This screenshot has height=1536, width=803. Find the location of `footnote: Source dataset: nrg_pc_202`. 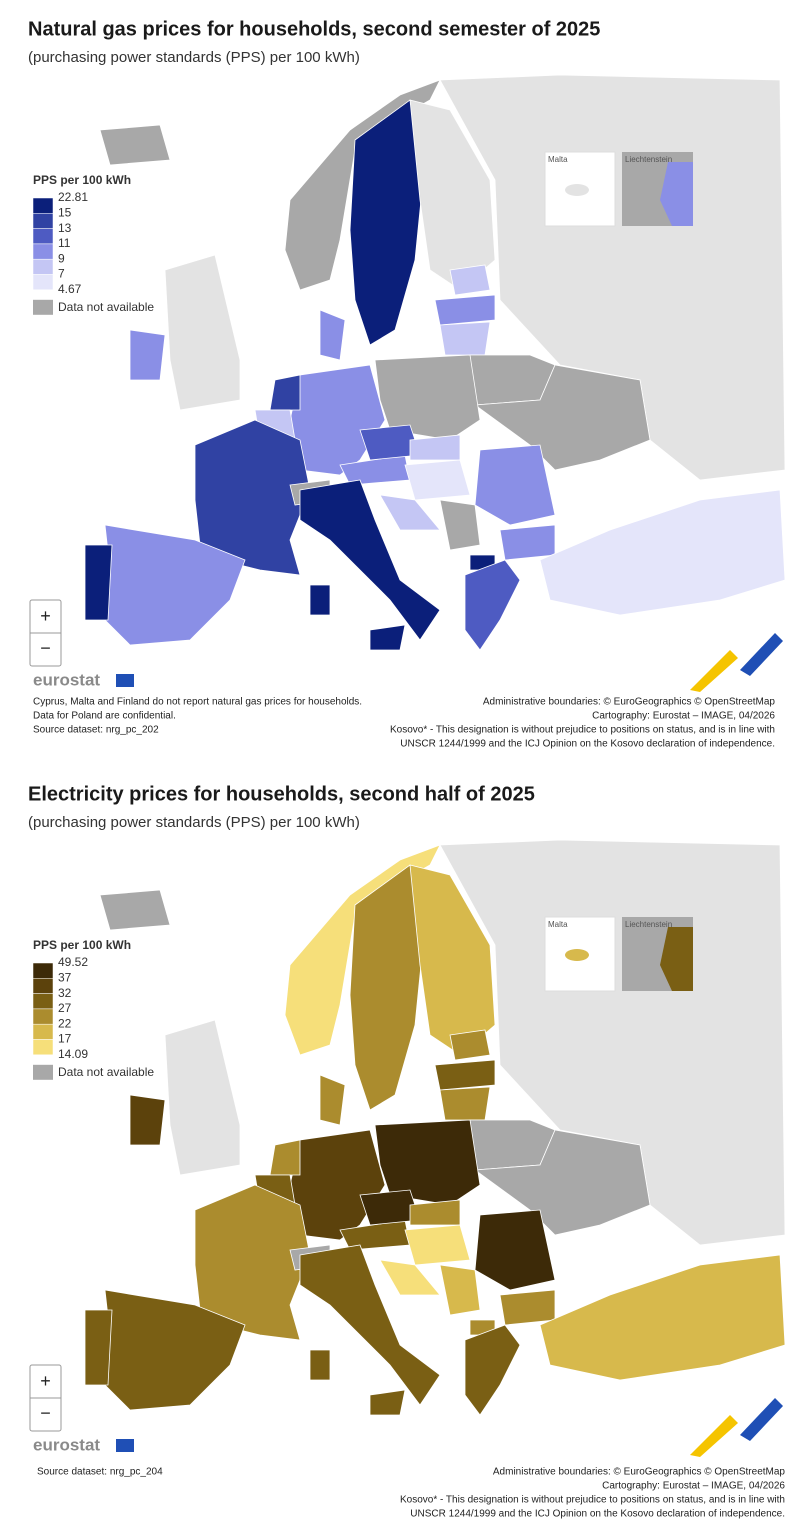

footnote: Source dataset: nrg_pc_202 is located at coordinates (96, 730).